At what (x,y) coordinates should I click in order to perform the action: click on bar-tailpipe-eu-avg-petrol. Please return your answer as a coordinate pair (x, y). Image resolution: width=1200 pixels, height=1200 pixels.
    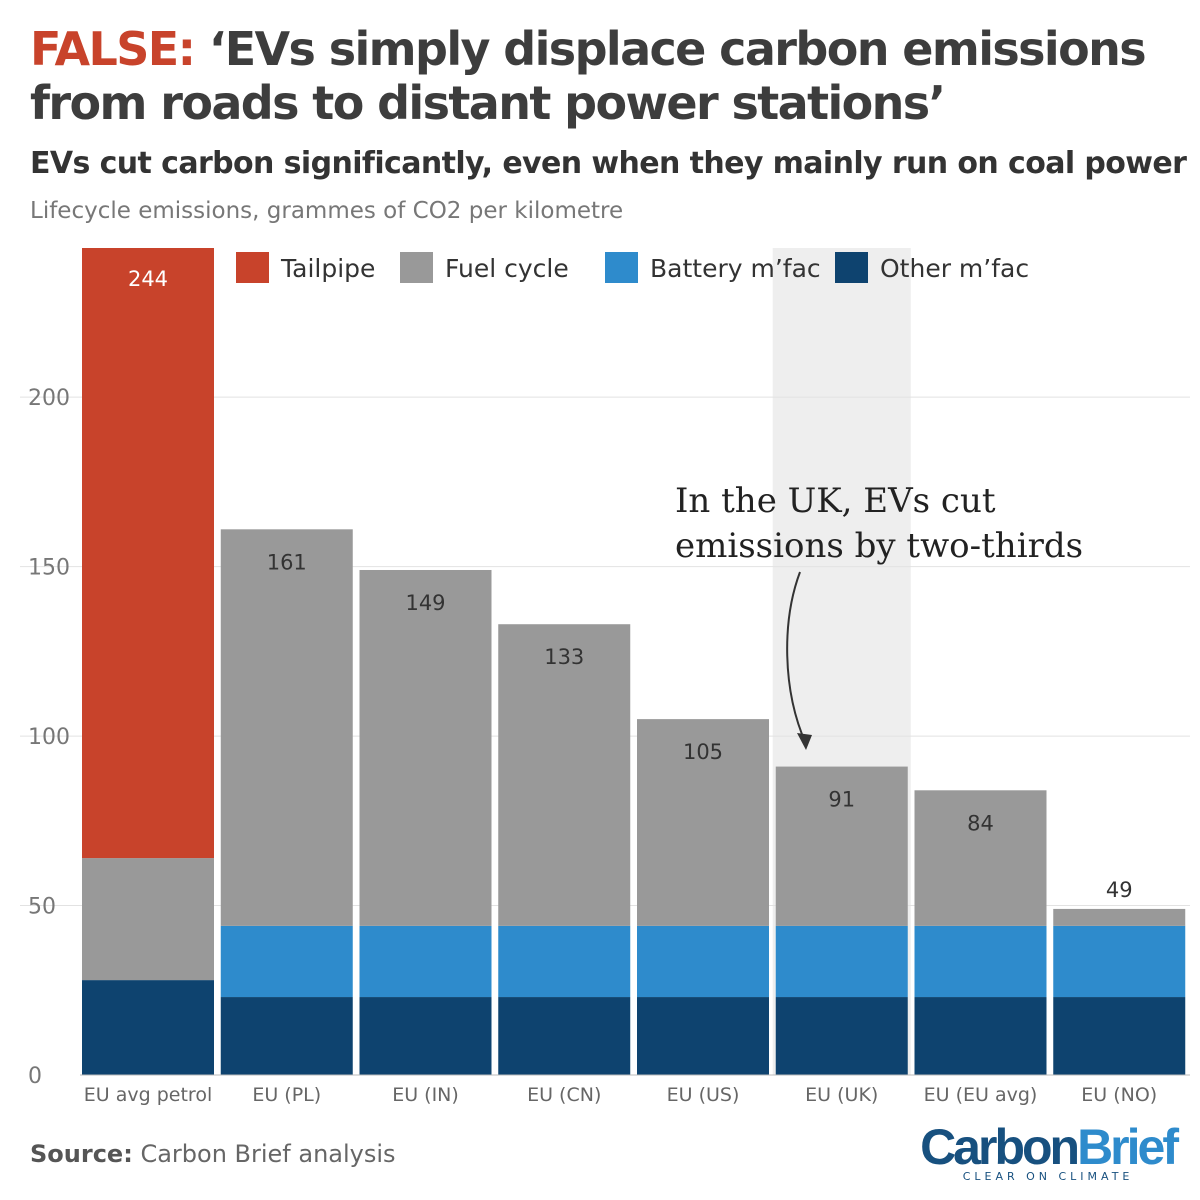
    Looking at the image, I should click on (148, 553).